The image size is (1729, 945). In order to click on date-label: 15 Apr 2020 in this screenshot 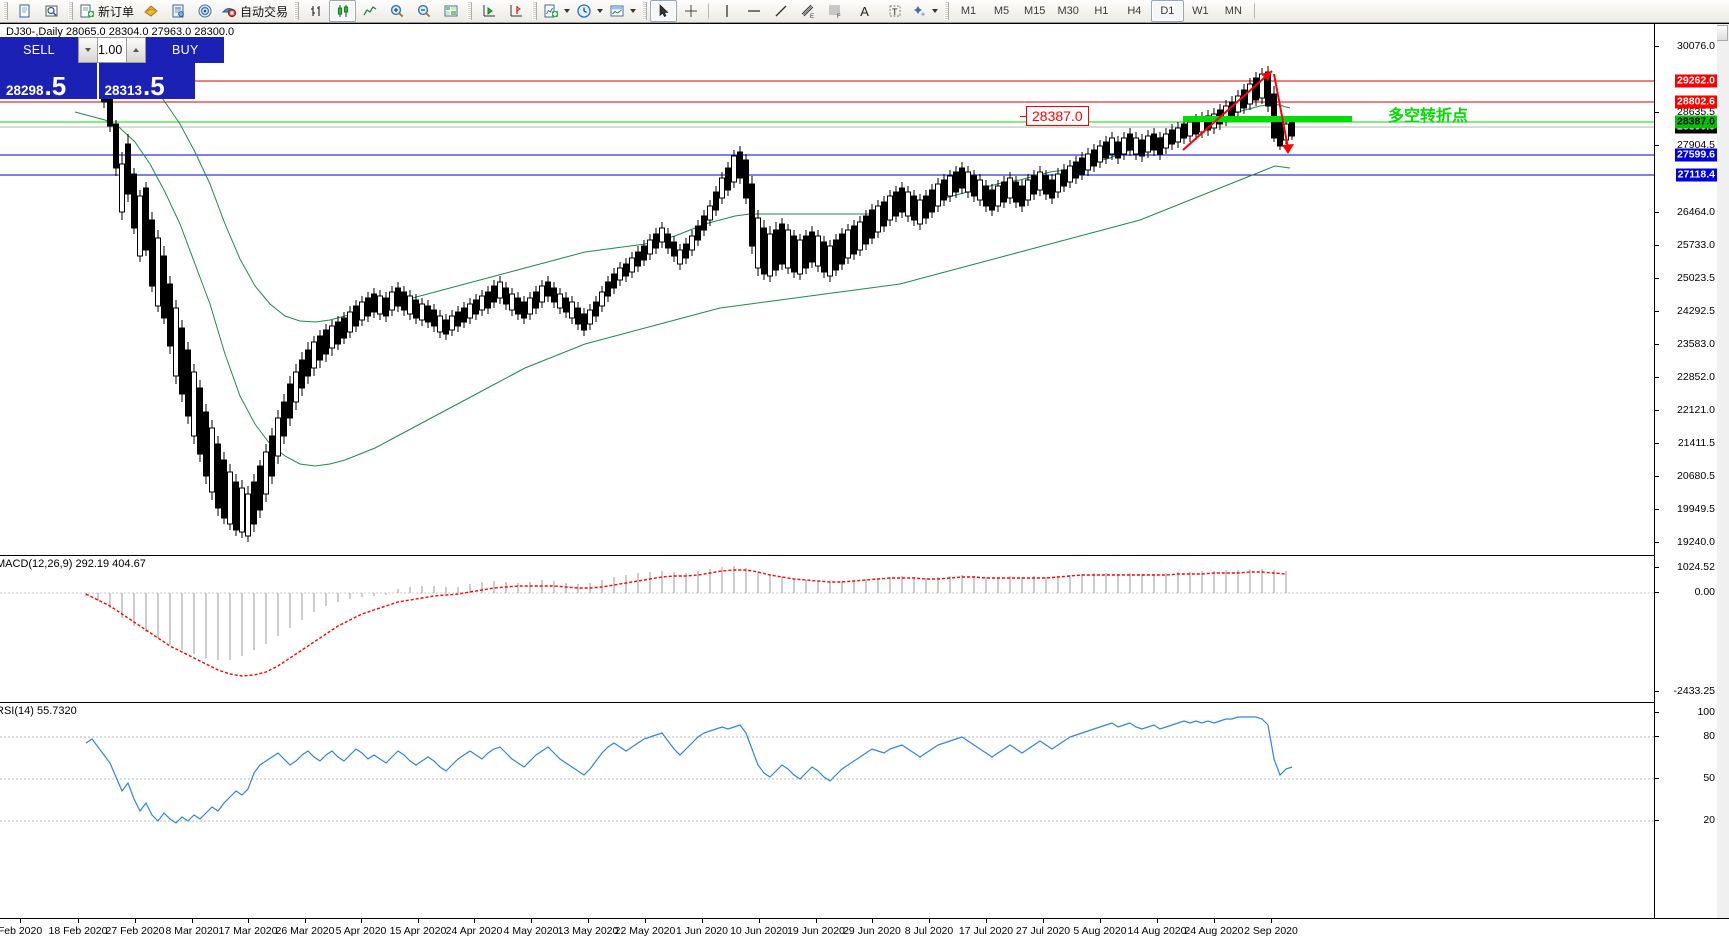, I will do `click(418, 931)`.